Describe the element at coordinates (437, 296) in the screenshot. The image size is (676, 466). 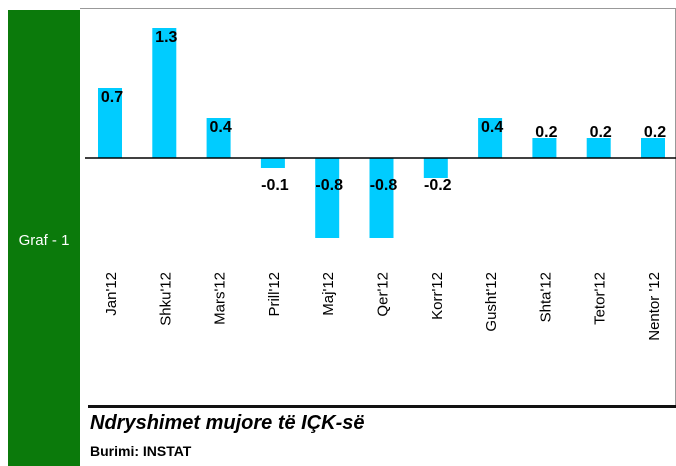
I see `x-tick-label: Korr'12` at that location.